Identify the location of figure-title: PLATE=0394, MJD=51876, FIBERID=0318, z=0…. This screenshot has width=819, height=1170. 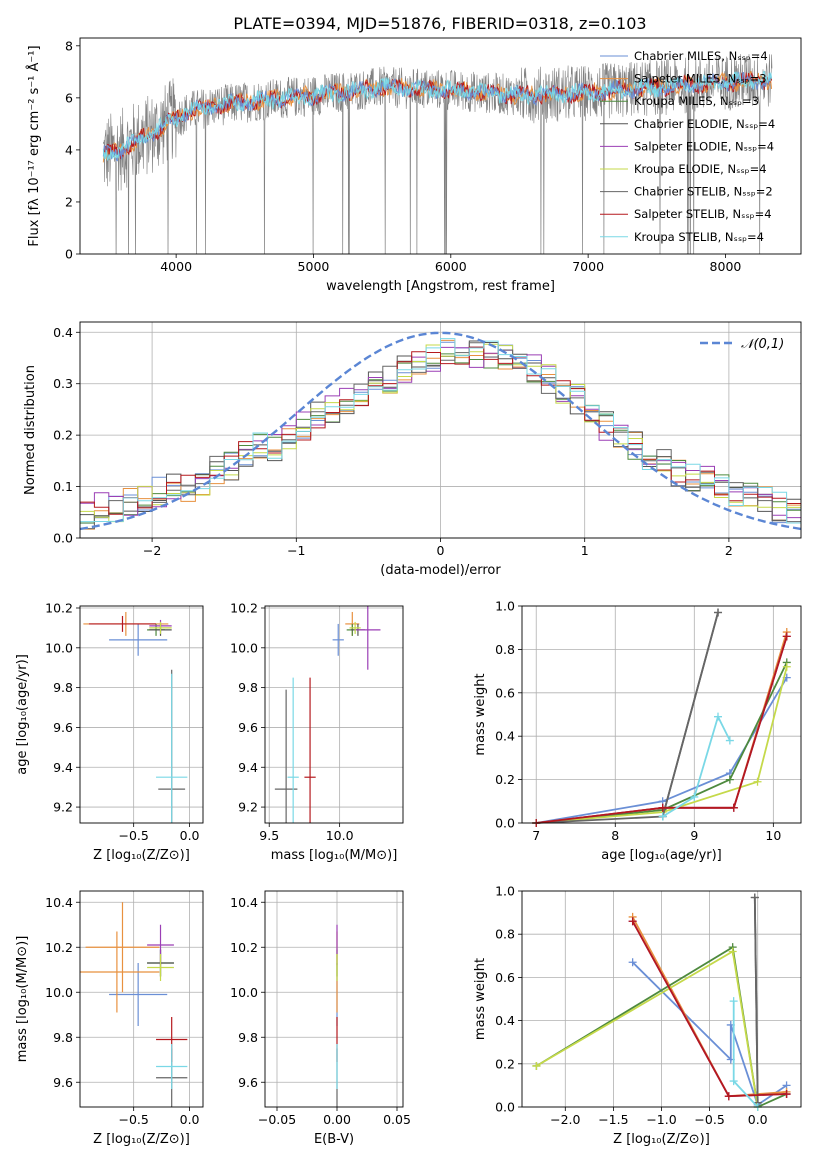
(439, 23).